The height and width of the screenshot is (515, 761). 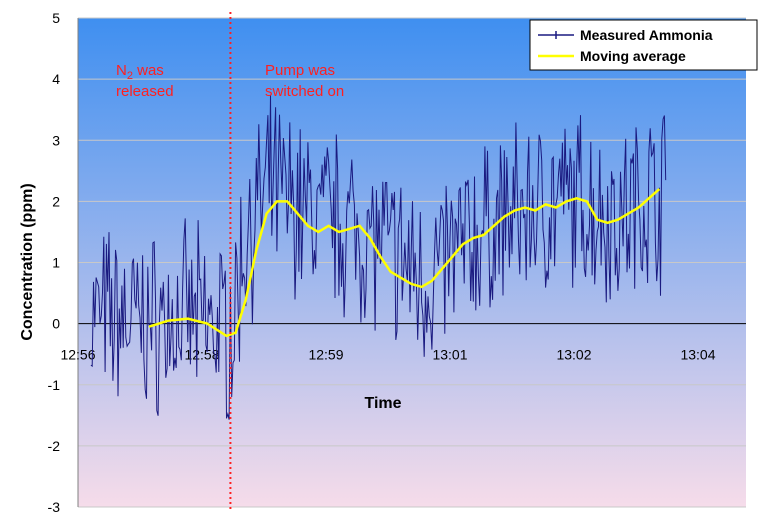 I want to click on x-tick-label: 13:02, so click(x=573, y=355).